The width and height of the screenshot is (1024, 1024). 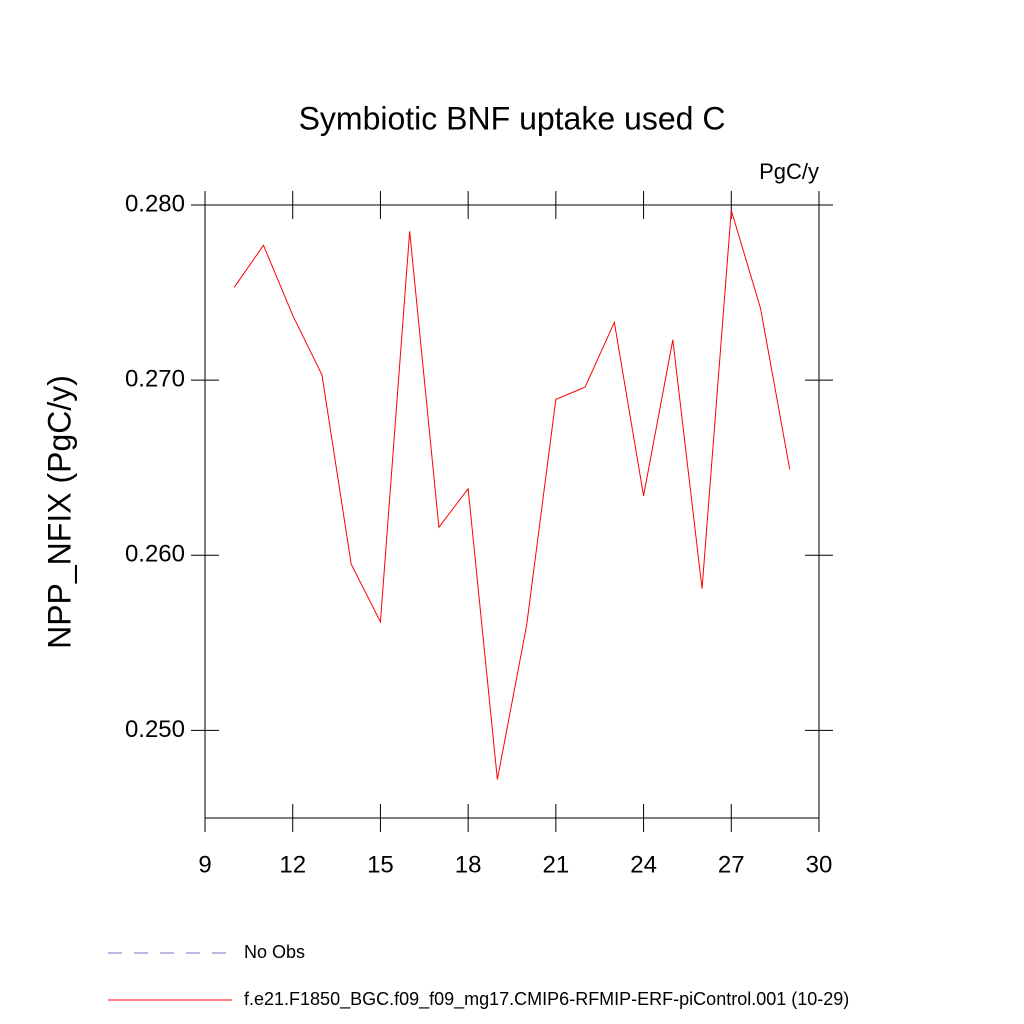 What do you see at coordinates (731, 864) in the screenshot?
I see `x-tick-label: 27` at bounding box center [731, 864].